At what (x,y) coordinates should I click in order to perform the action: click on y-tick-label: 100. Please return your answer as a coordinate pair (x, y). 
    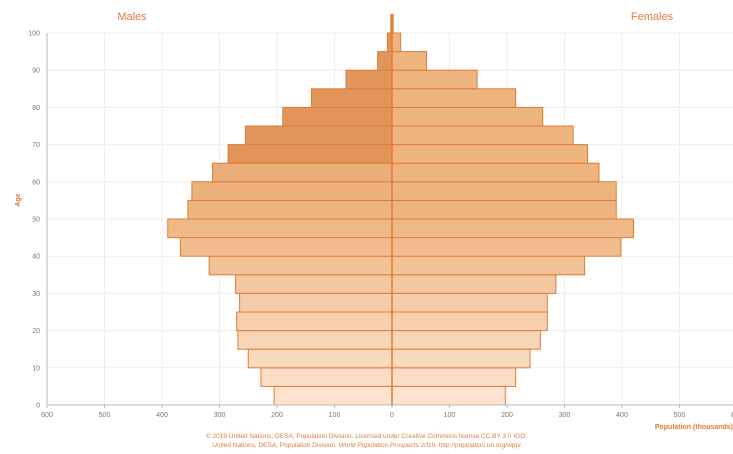
    Looking at the image, I should click on (34, 34).